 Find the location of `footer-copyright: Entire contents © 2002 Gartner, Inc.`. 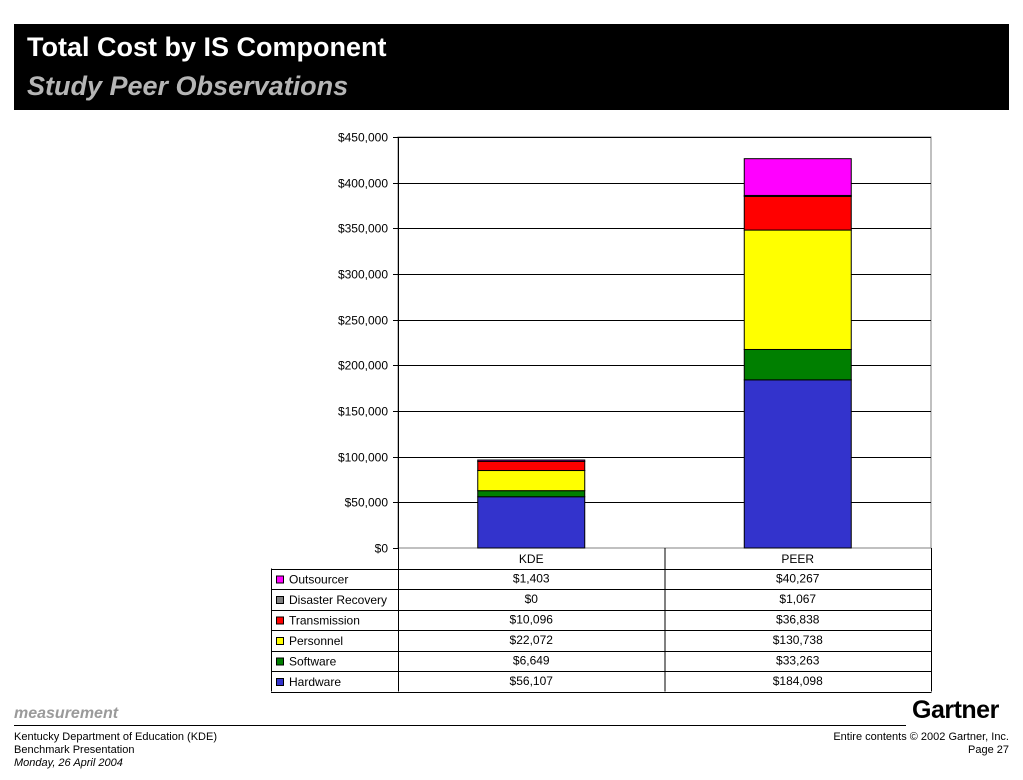

footer-copyright: Entire contents © 2002 Gartner, Inc. is located at coordinates (921, 737).